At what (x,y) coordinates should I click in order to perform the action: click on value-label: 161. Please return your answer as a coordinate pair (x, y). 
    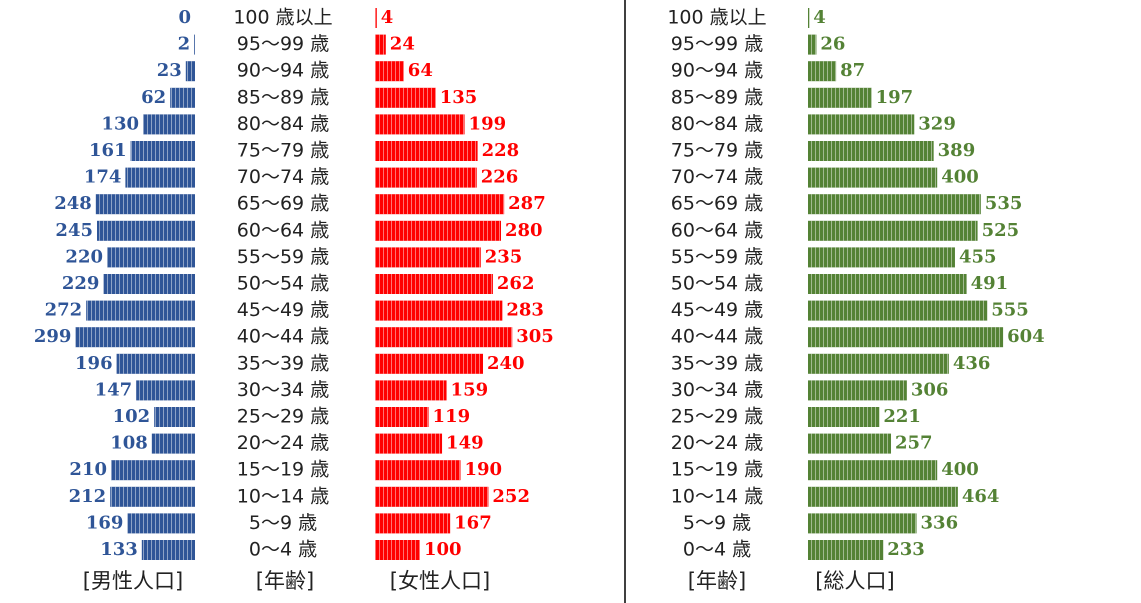
    Looking at the image, I should click on (108, 150).